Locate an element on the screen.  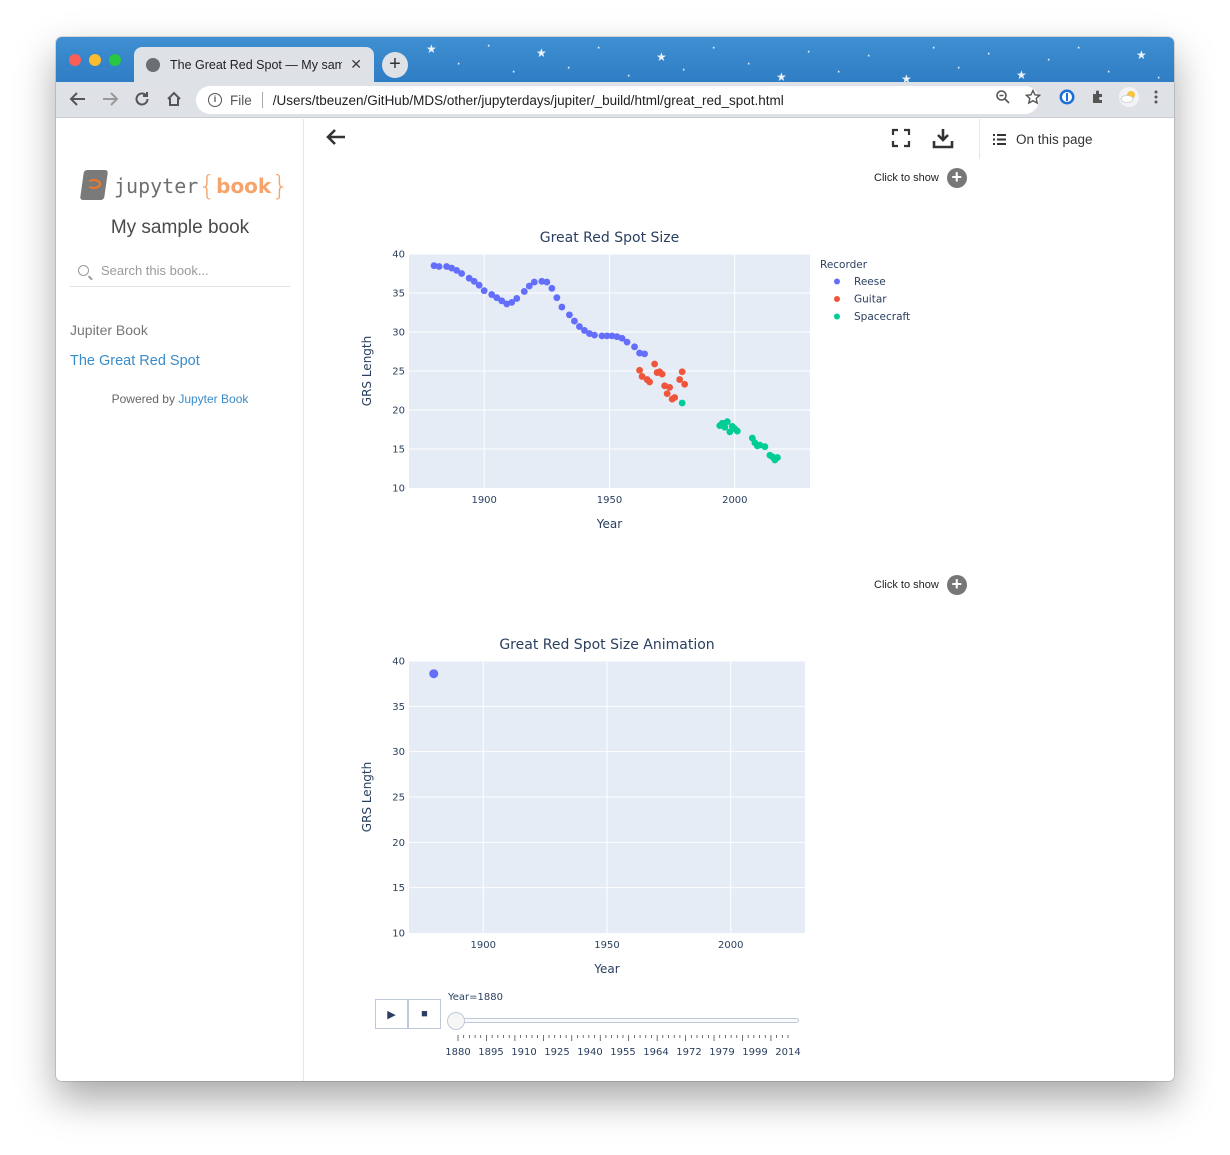
close-window-button is located at coordinates (75, 60).